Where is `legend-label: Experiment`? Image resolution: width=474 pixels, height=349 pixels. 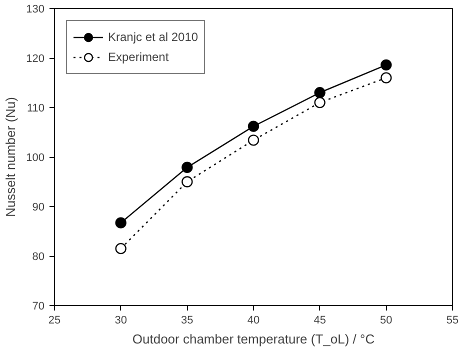 legend-label: Experiment is located at coordinates (138, 57).